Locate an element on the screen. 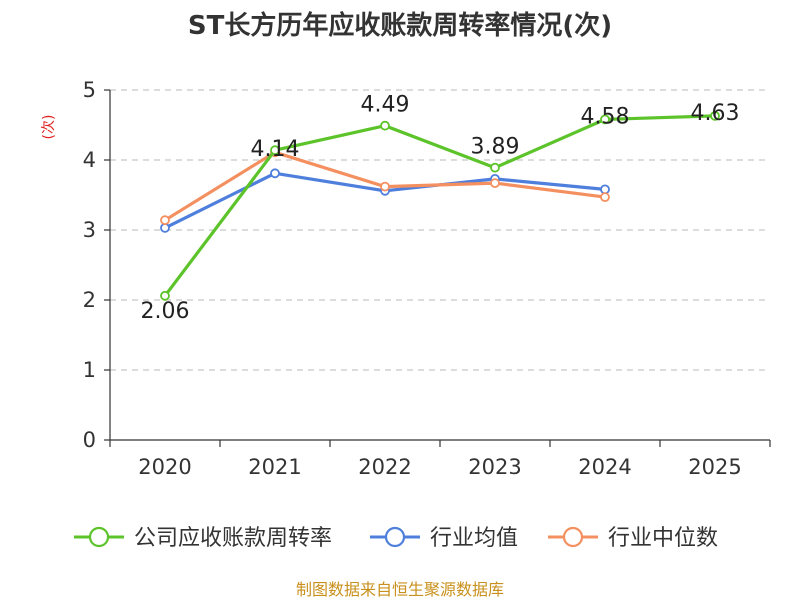 The width and height of the screenshot is (800, 600). x-tick-label: 2020 is located at coordinates (164, 467).